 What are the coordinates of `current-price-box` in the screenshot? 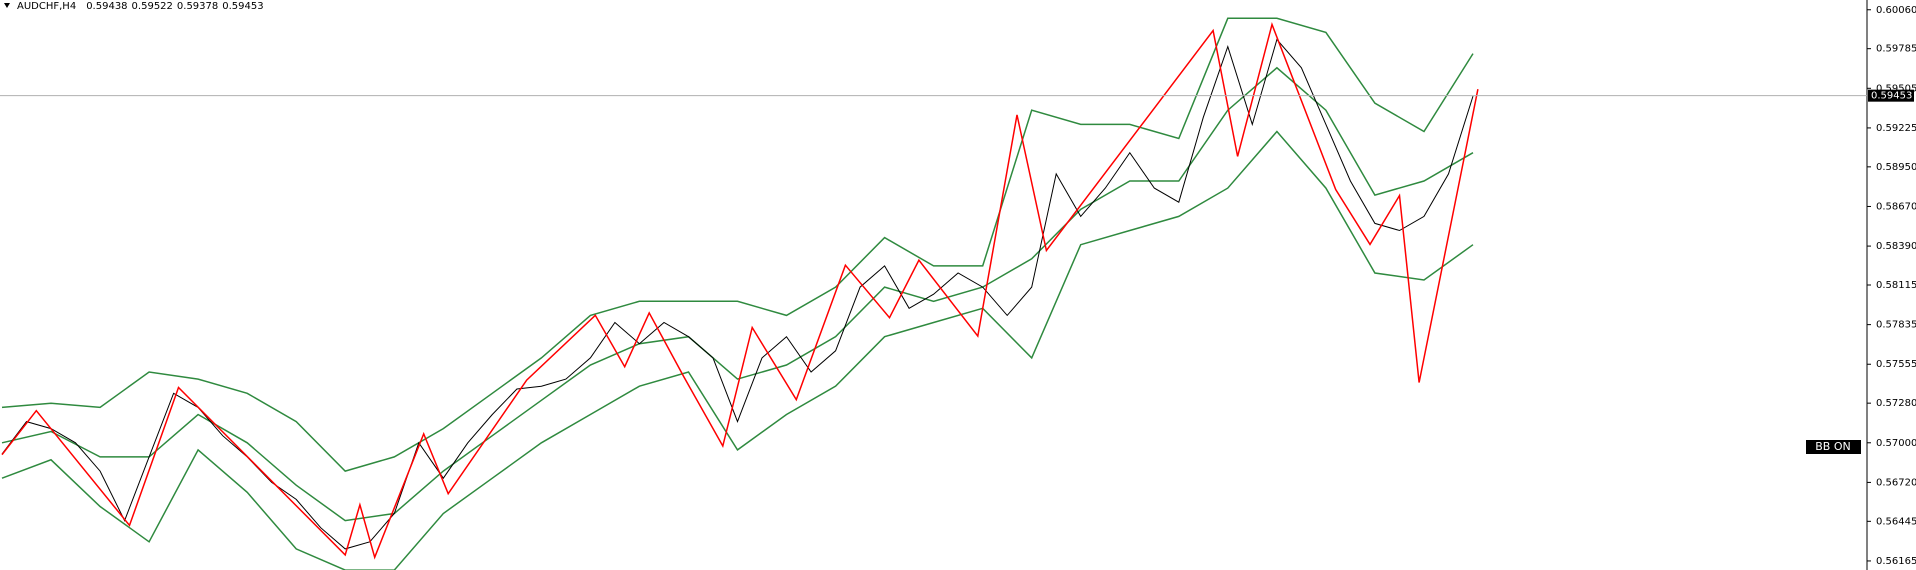 It's located at (1891, 95).